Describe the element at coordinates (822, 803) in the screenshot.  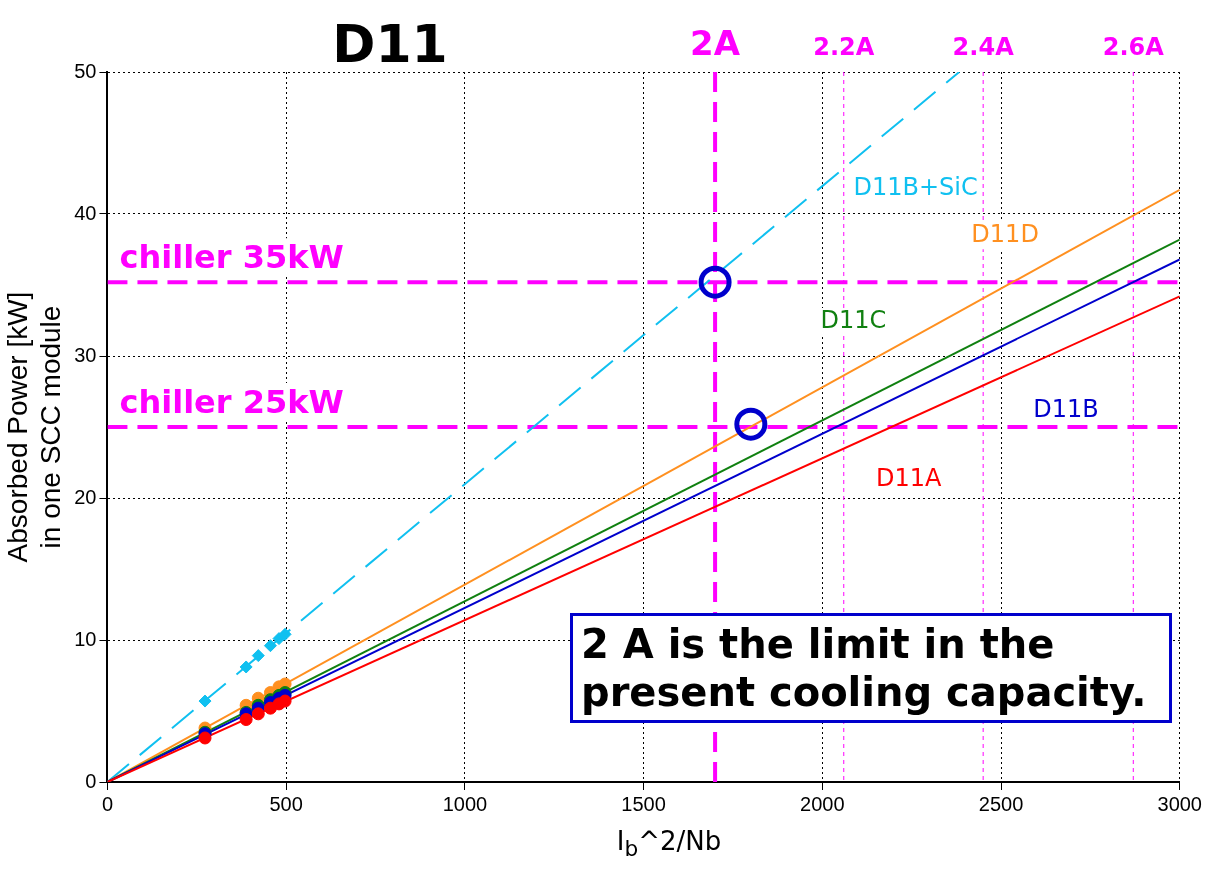
I see `x-tick-label: 2000` at that location.